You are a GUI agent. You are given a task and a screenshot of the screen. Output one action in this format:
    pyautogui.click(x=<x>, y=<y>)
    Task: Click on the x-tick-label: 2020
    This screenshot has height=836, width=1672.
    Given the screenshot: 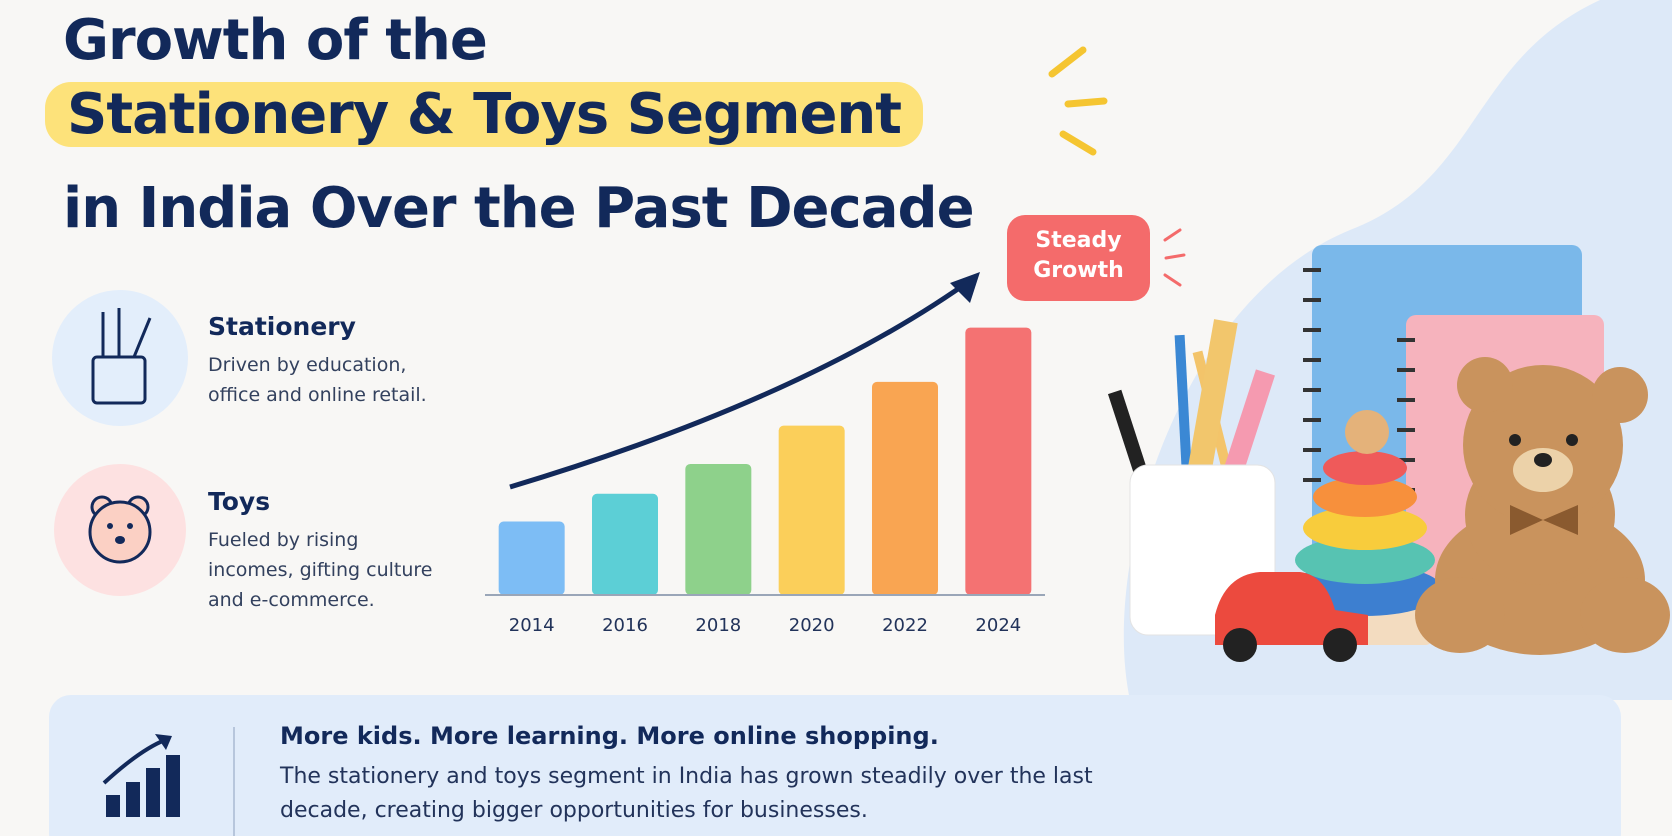 What is the action you would take?
    pyautogui.click(x=812, y=625)
    